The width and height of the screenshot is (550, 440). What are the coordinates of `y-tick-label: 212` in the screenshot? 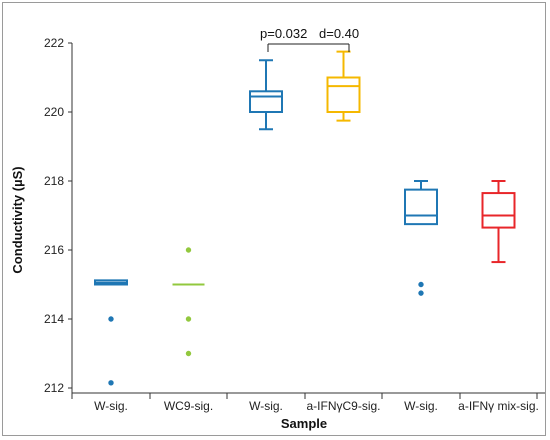 It's located at (54, 388).